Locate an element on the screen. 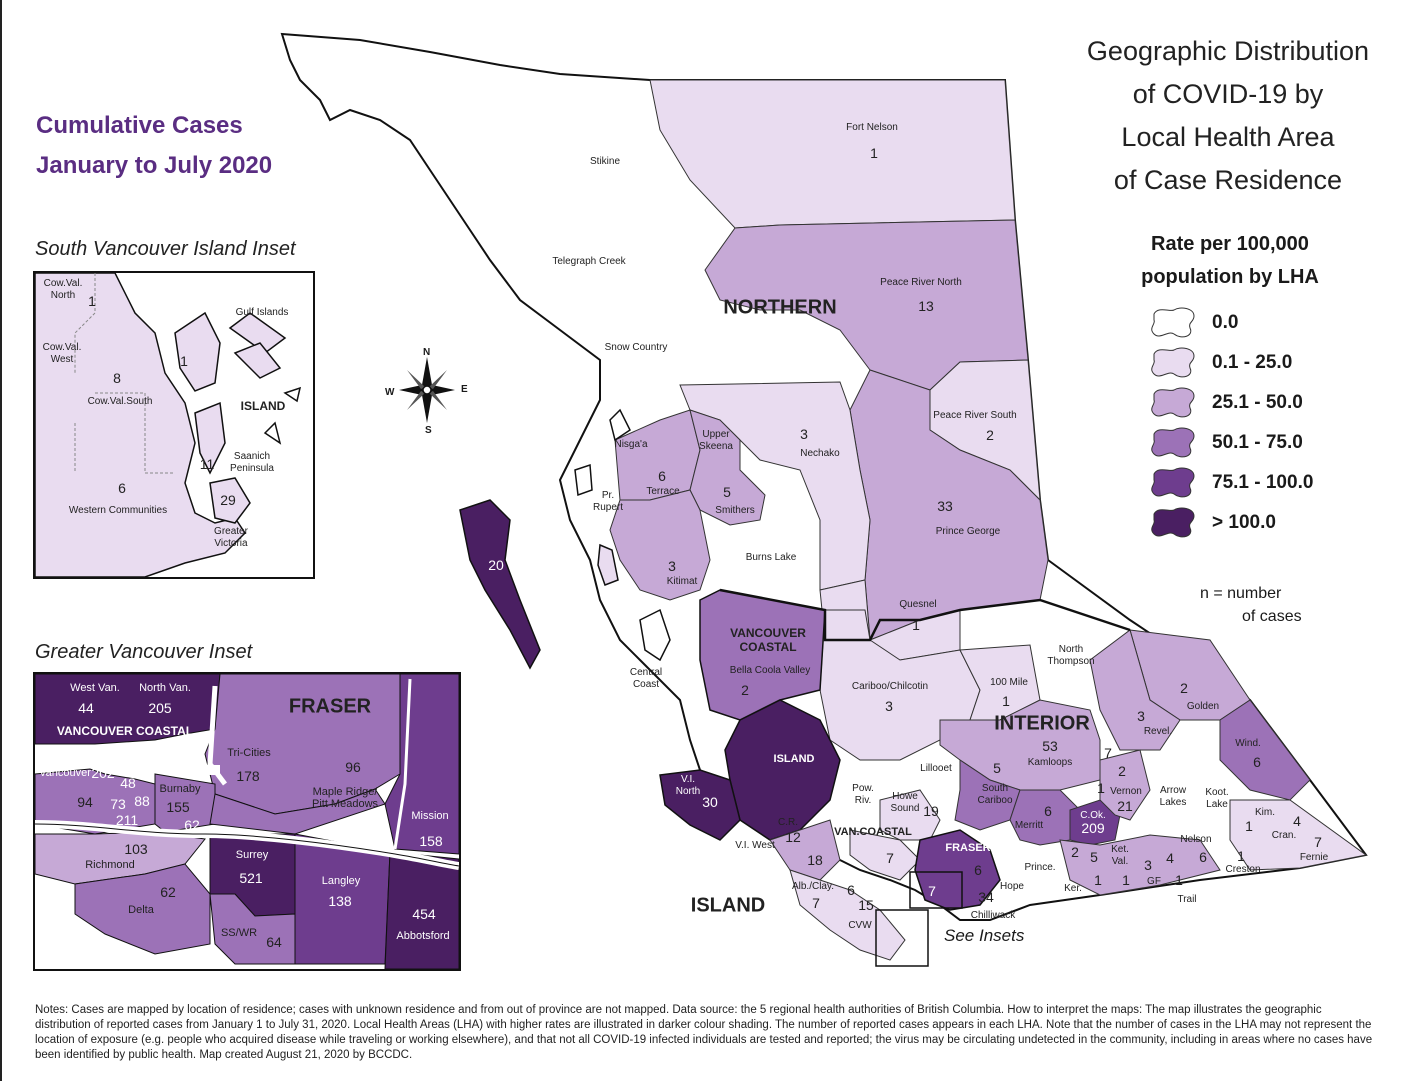  compass-rose-icon: N S E W is located at coordinates (427, 390).